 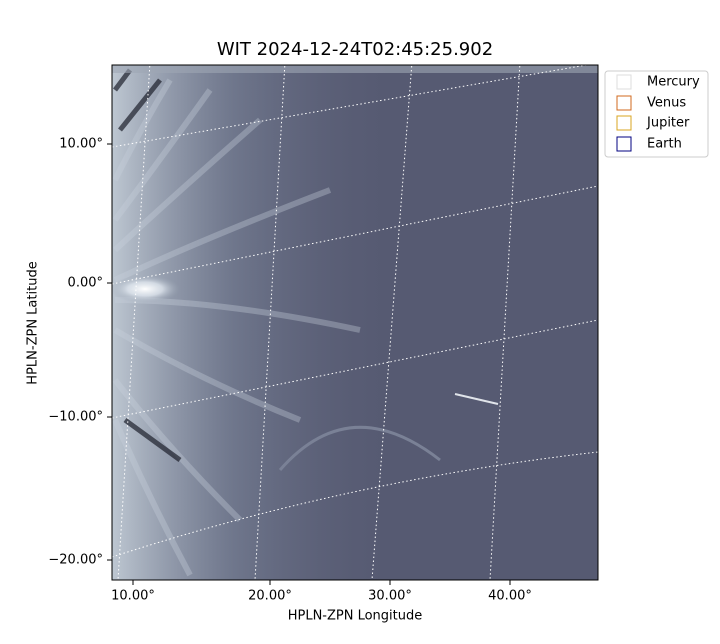 What do you see at coordinates (81, 144) in the screenshot?
I see `y-tick-label: 10.00°` at bounding box center [81, 144].